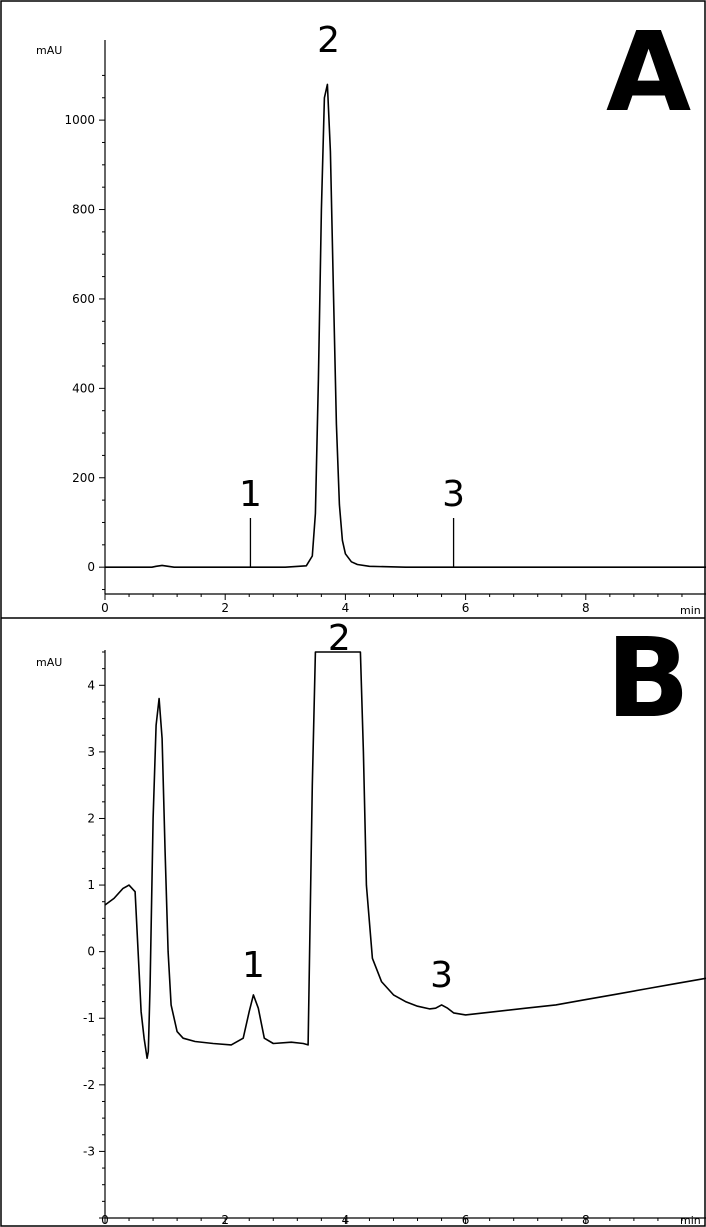  I want to click on x-unit-label-b: min, so click(690, 1220).